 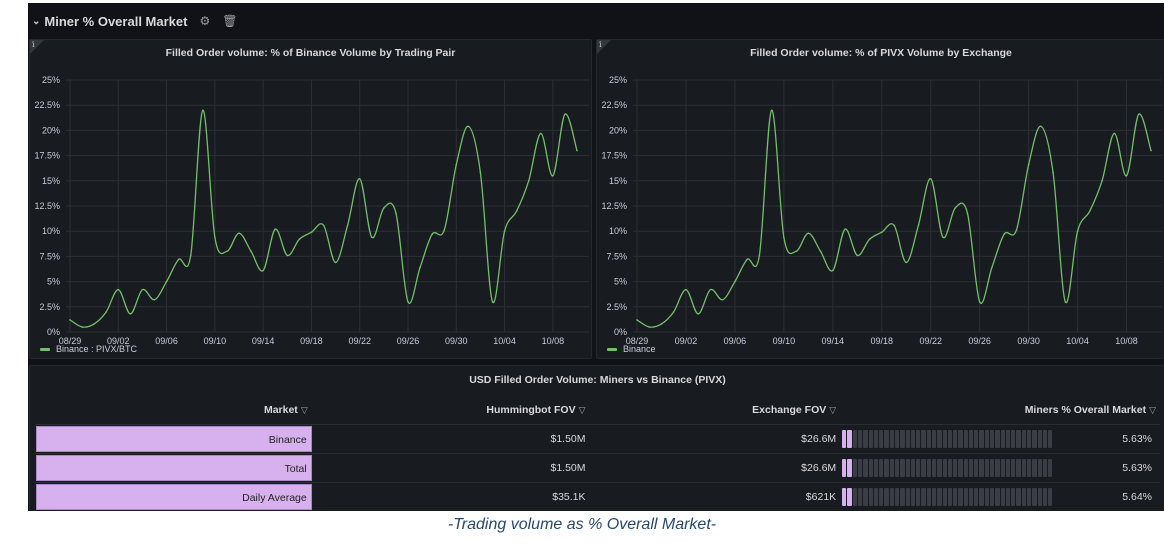 I want to click on row-title: Miner % Overall Market, so click(x=116, y=21).